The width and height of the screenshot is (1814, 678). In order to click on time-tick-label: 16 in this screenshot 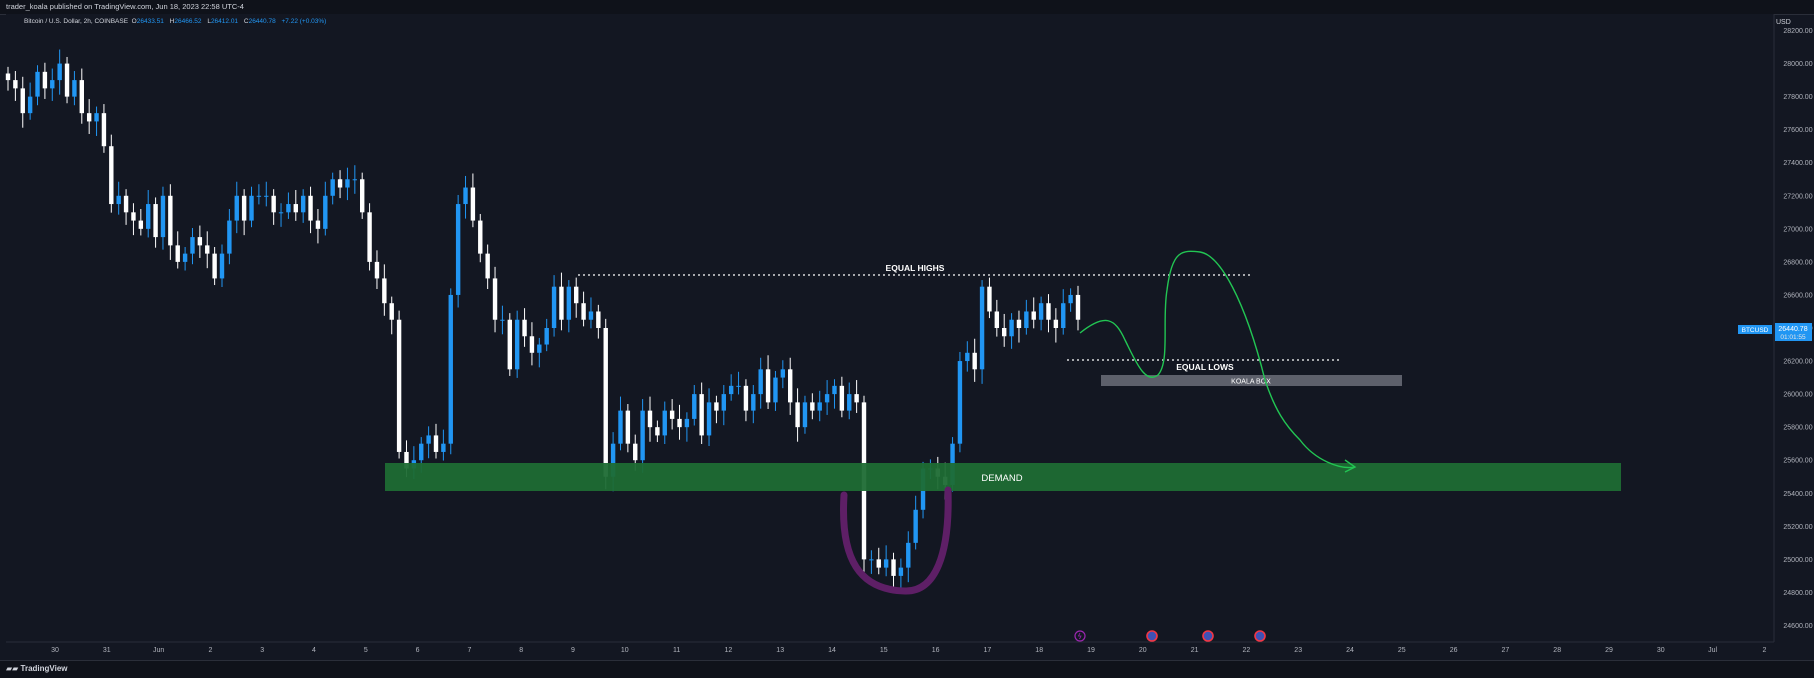, I will do `click(936, 650)`.